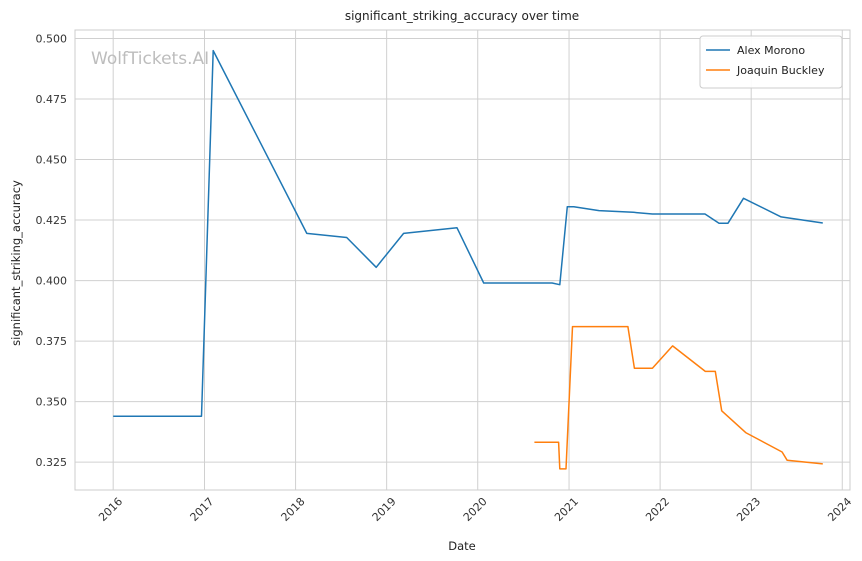  Describe the element at coordinates (780, 70) in the screenshot. I see `legend-label: Joaquin Buckley` at that location.